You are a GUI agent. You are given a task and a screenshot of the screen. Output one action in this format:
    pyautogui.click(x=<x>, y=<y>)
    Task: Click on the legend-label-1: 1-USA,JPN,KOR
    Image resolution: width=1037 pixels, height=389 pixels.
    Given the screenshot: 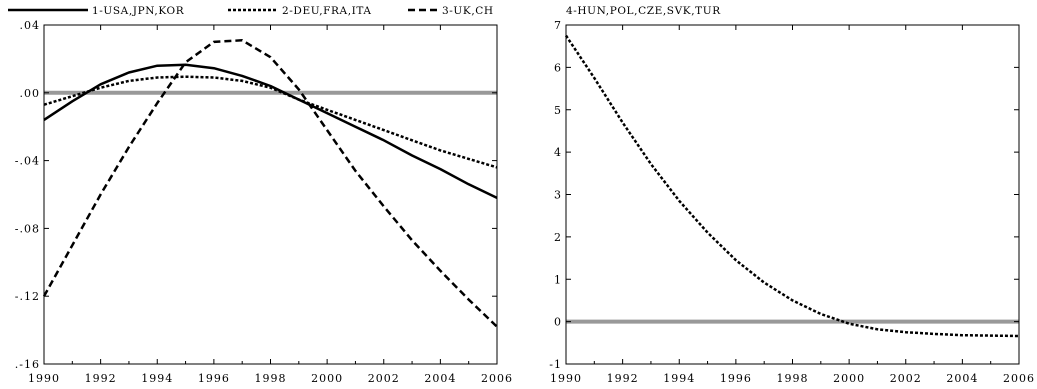 What is the action you would take?
    pyautogui.click(x=138, y=11)
    